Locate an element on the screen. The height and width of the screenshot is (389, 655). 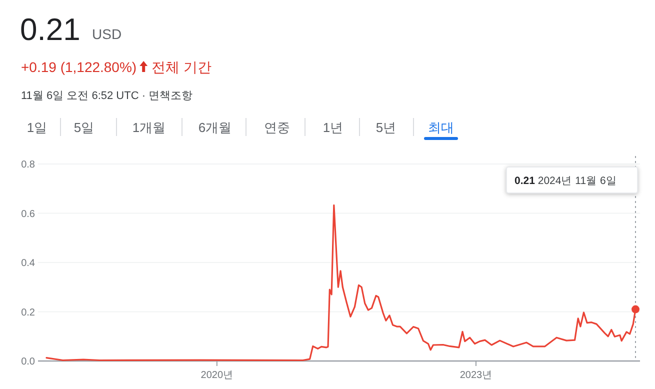
text: 0.21 is located at coordinates (525, 181).